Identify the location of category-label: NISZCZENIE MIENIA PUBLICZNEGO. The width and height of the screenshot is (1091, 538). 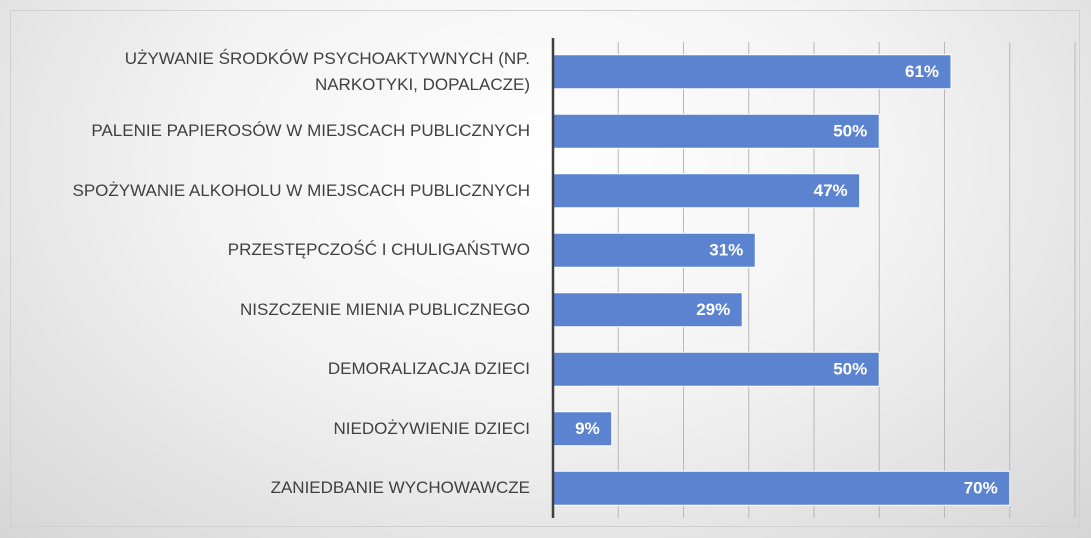
(385, 309).